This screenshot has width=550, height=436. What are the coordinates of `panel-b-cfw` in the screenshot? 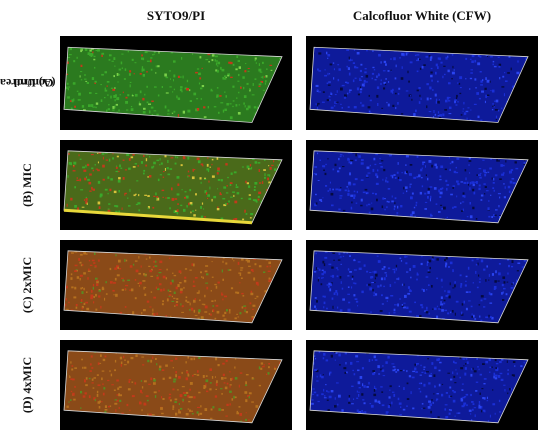 It's located at (422, 185).